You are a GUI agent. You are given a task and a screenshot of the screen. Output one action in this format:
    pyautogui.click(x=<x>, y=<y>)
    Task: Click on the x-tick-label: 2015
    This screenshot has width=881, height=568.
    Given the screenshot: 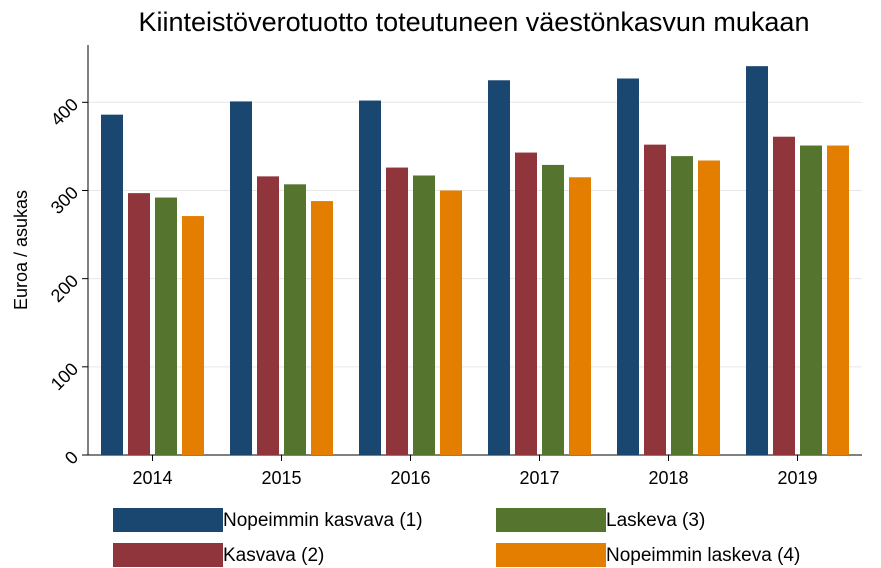 What is the action you would take?
    pyautogui.click(x=281, y=478)
    